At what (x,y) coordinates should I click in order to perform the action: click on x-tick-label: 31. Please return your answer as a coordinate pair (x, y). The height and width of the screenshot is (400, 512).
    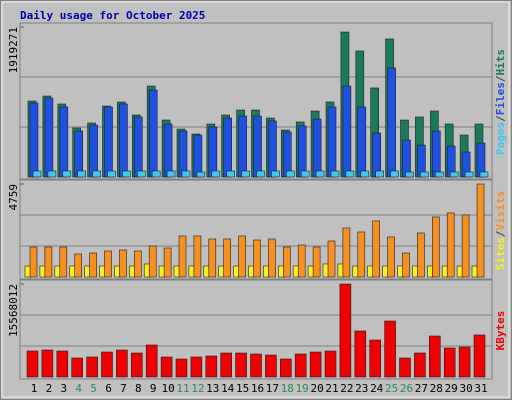
    Looking at the image, I should click on (480, 388).